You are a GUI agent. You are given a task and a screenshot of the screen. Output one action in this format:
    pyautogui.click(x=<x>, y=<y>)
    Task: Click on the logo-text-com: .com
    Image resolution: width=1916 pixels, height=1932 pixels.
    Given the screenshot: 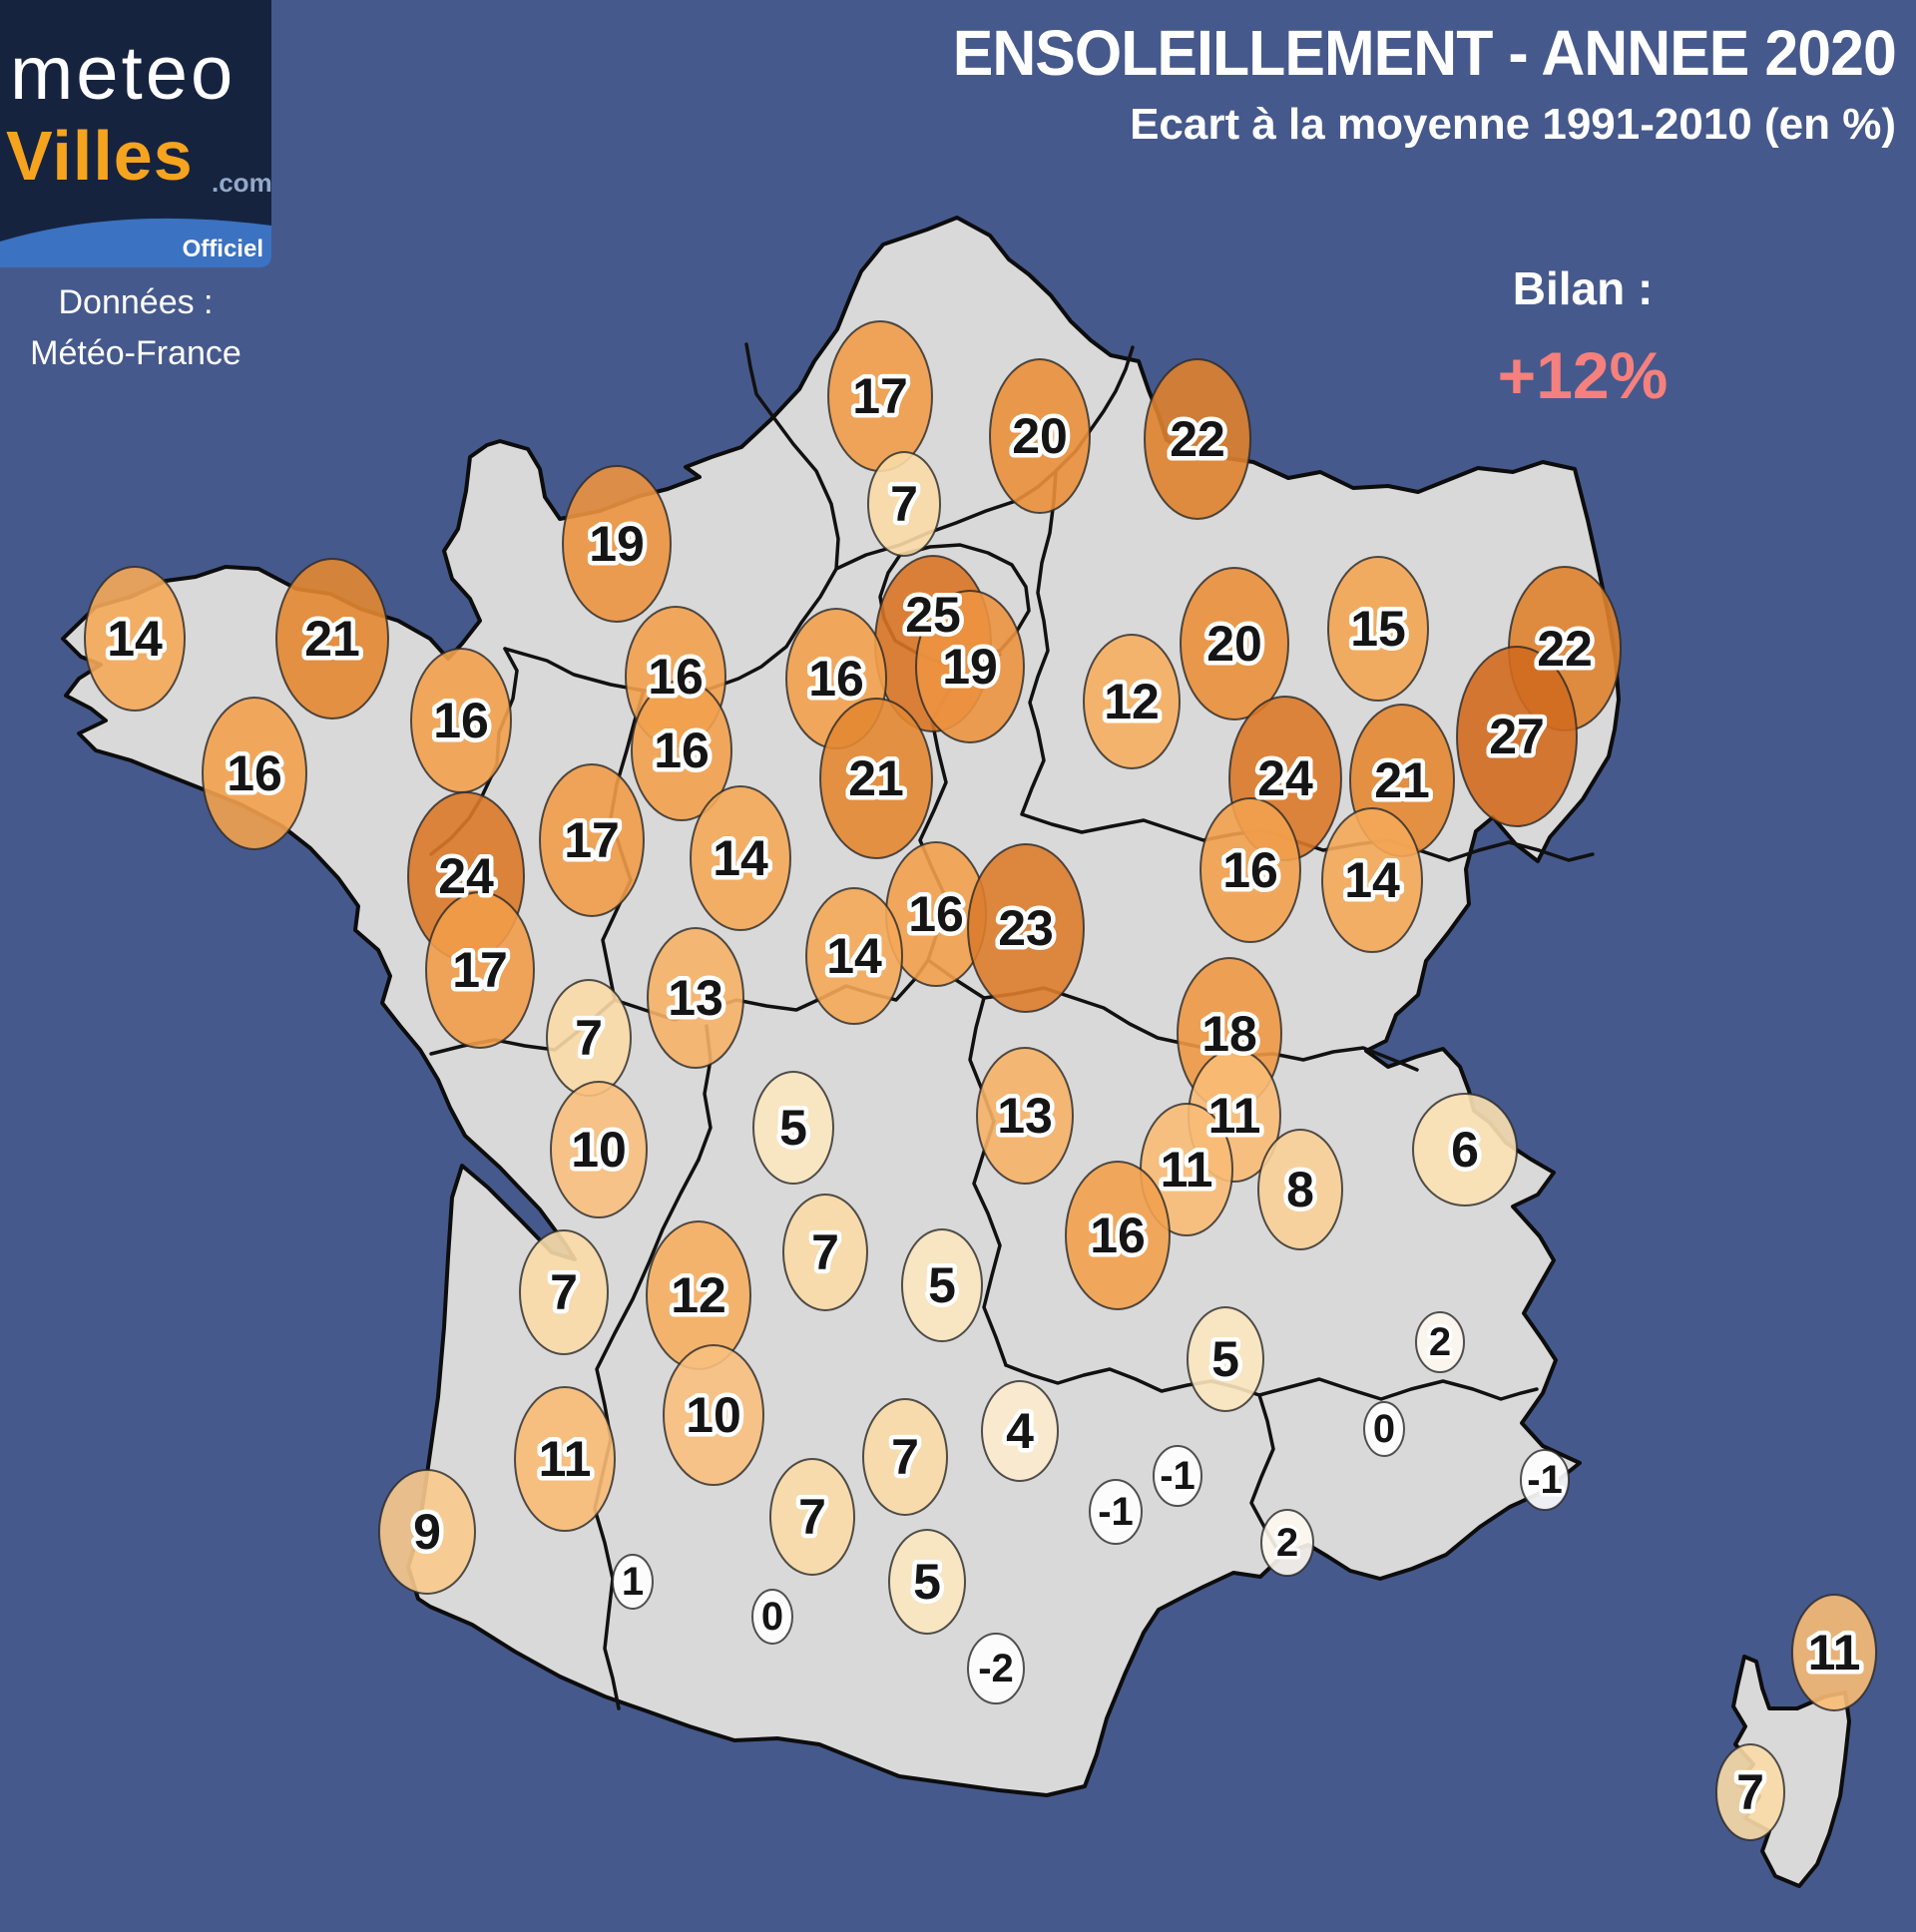 What is the action you would take?
    pyautogui.click(x=241, y=183)
    